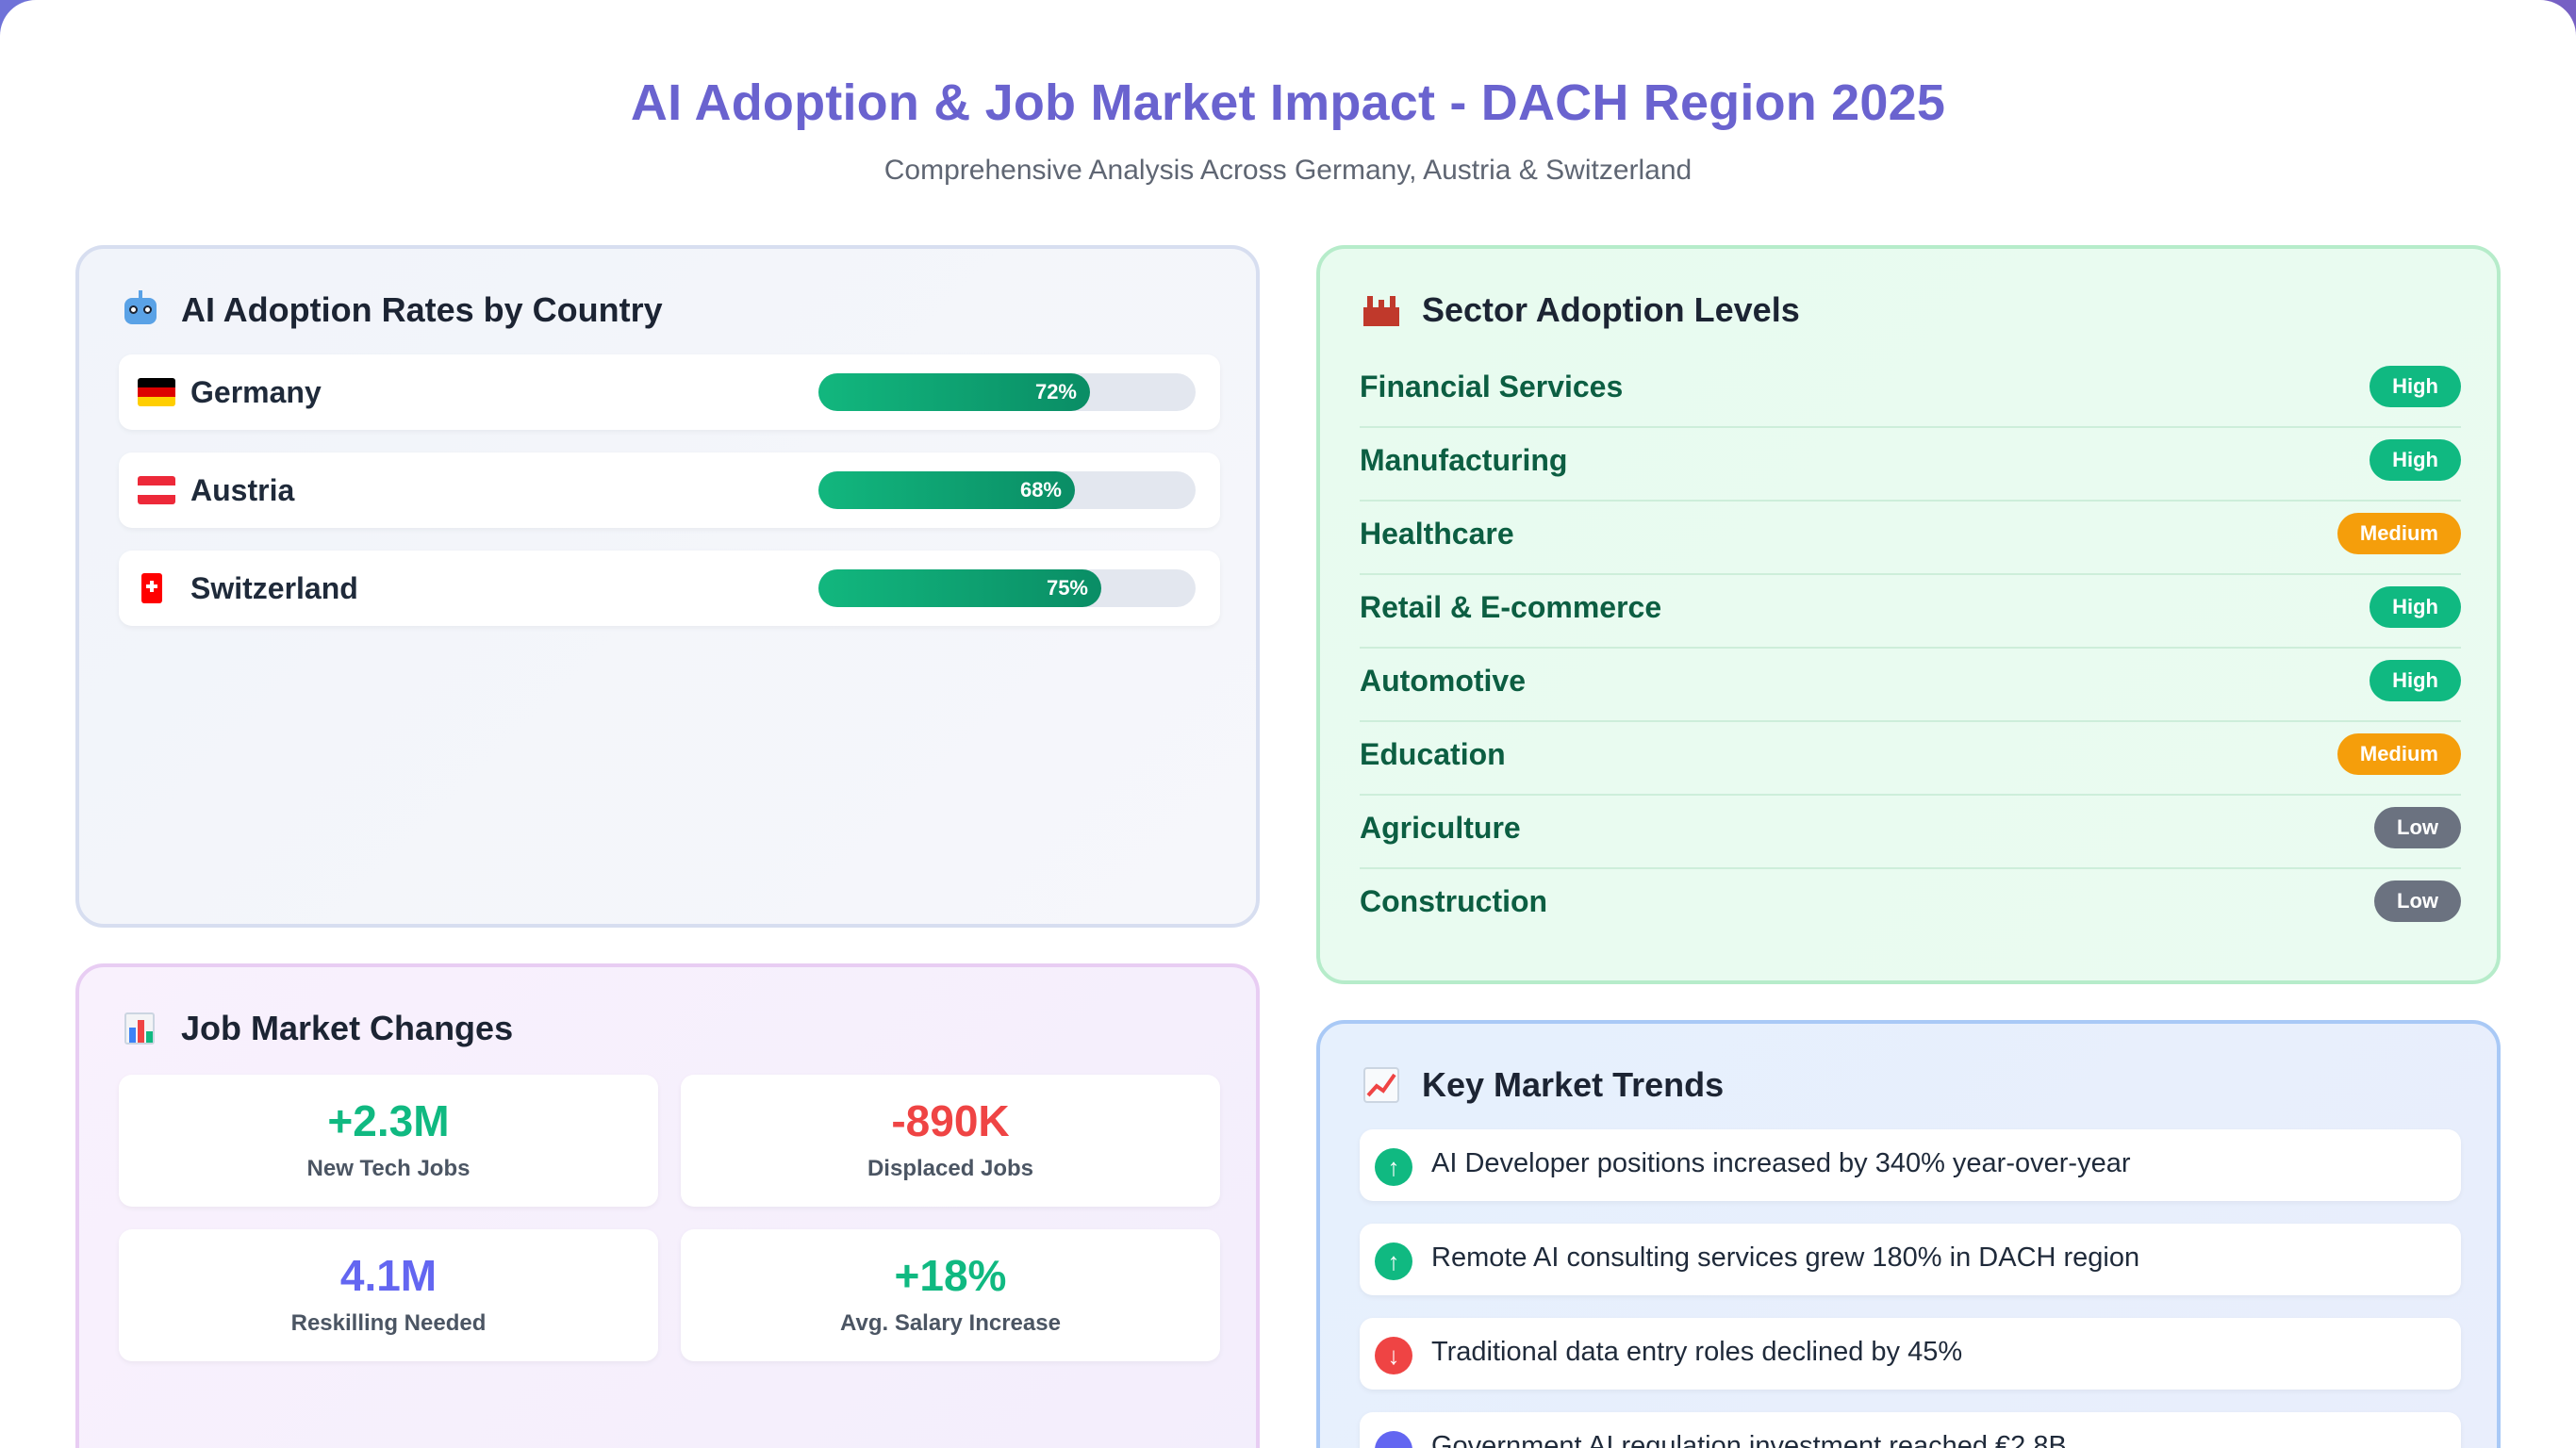 The image size is (2576, 1448). What do you see at coordinates (1067, 588) in the screenshot?
I see `adoption-bar-label: 75%` at bounding box center [1067, 588].